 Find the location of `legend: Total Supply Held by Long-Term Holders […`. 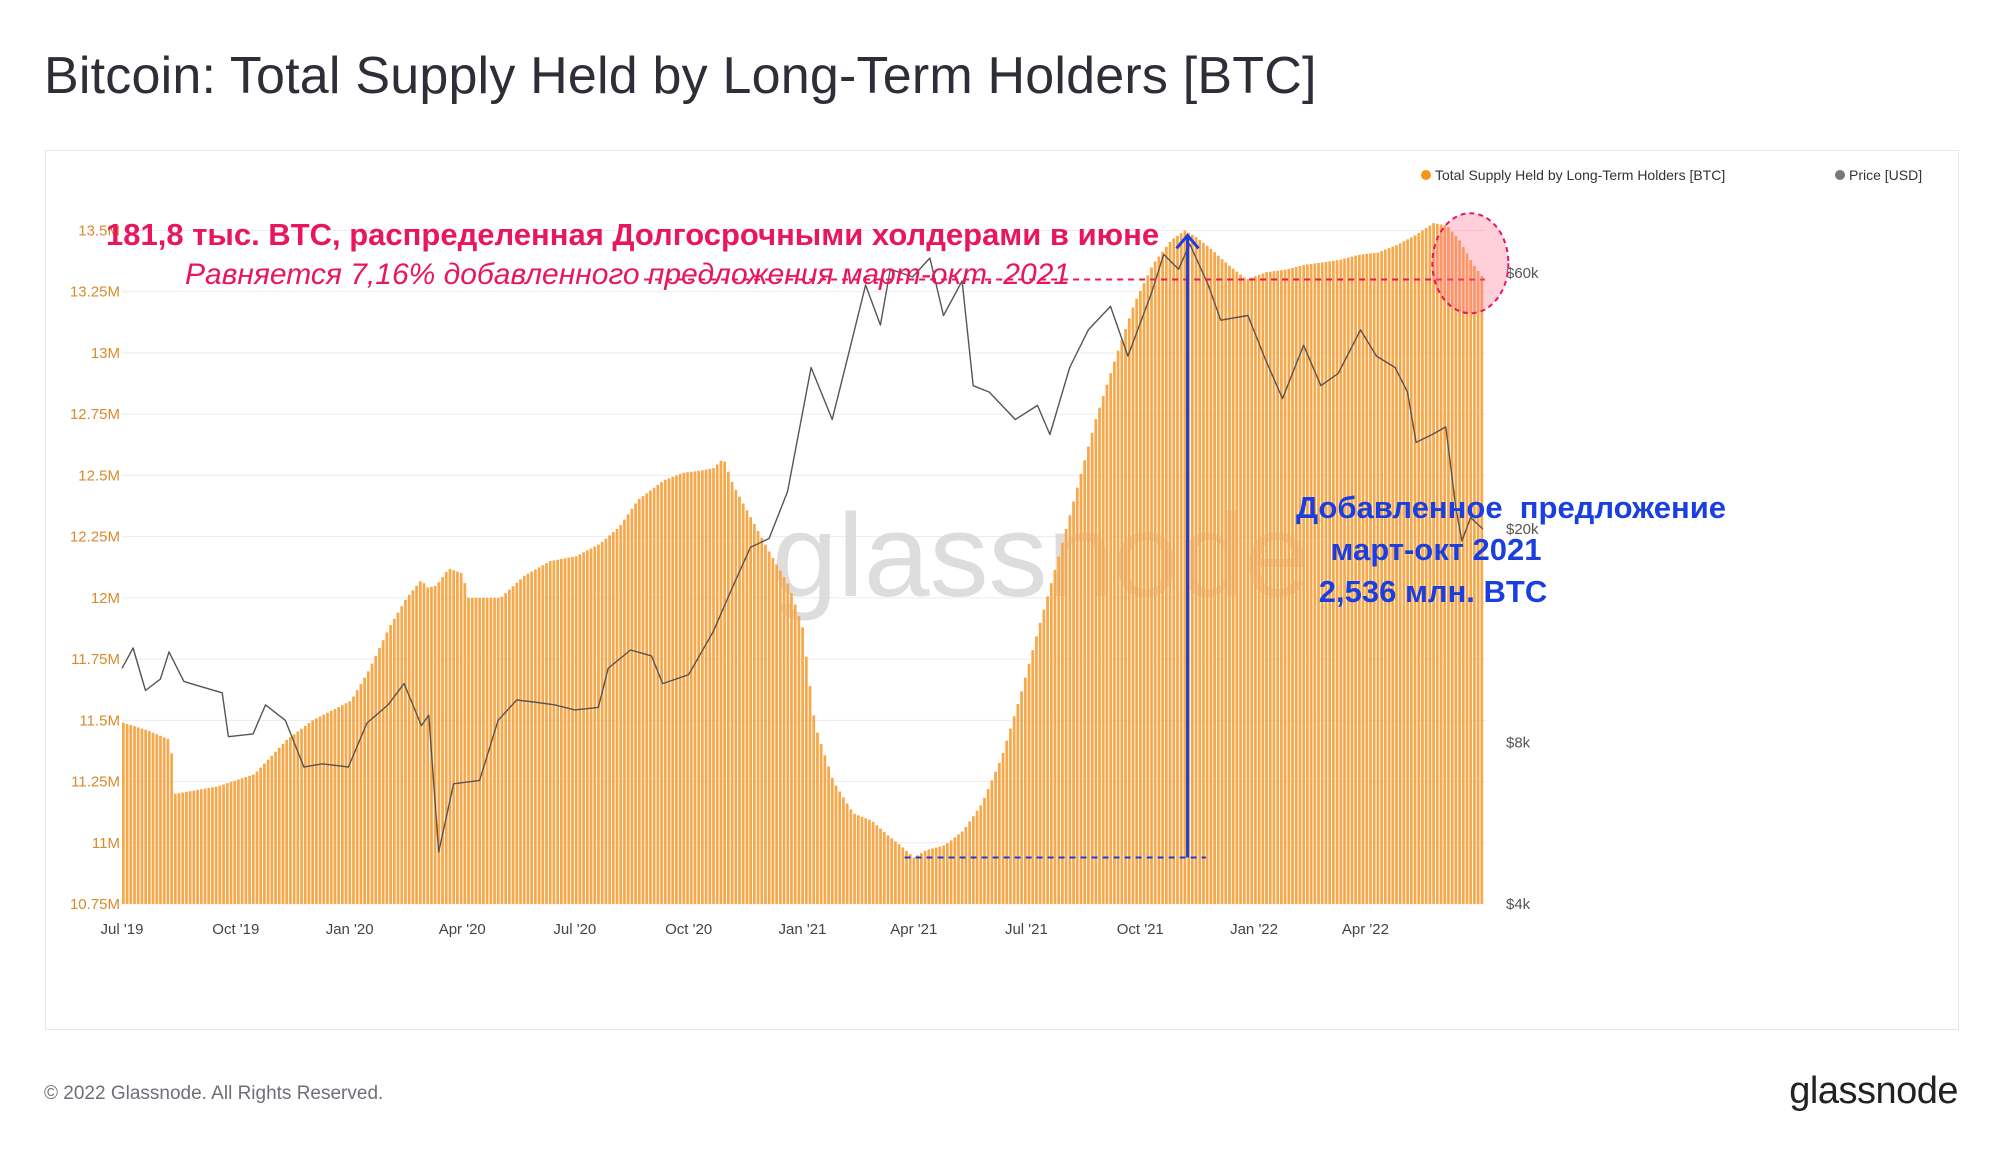

legend: Total Supply Held by Long-Term Holders [… is located at coordinates (1671, 175).